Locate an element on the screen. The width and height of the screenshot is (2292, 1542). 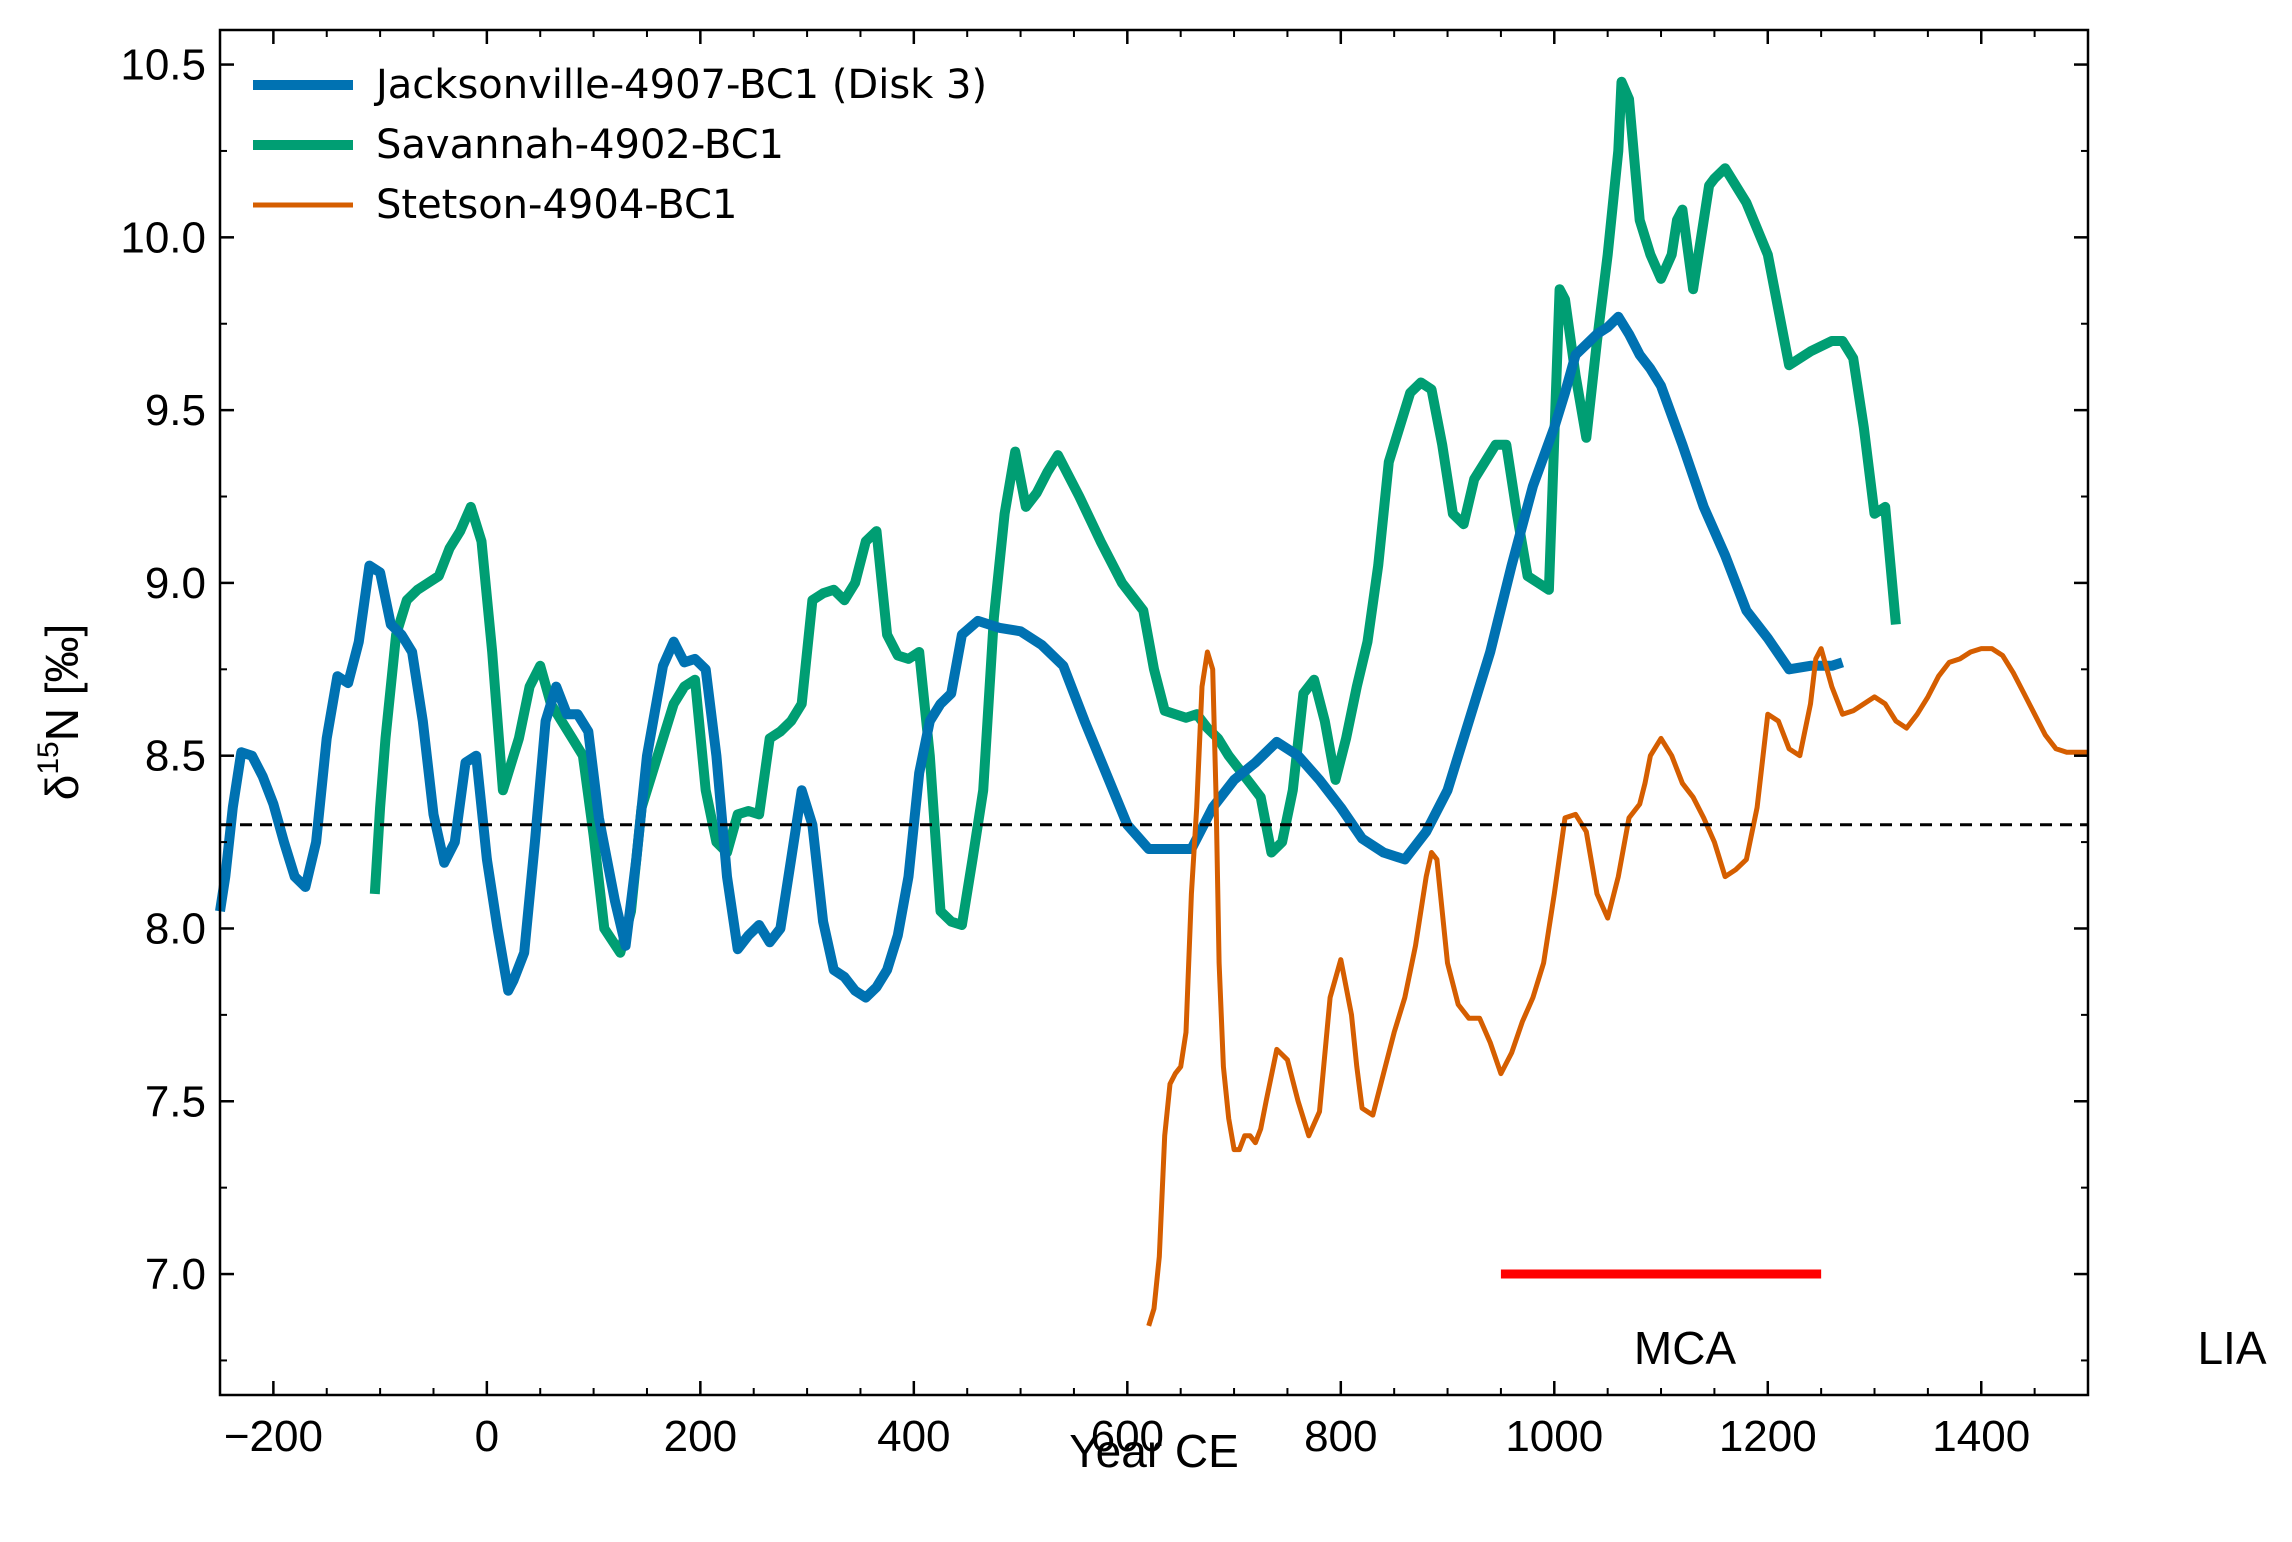
y-tick-label: 10.0 is located at coordinates (163, 237).